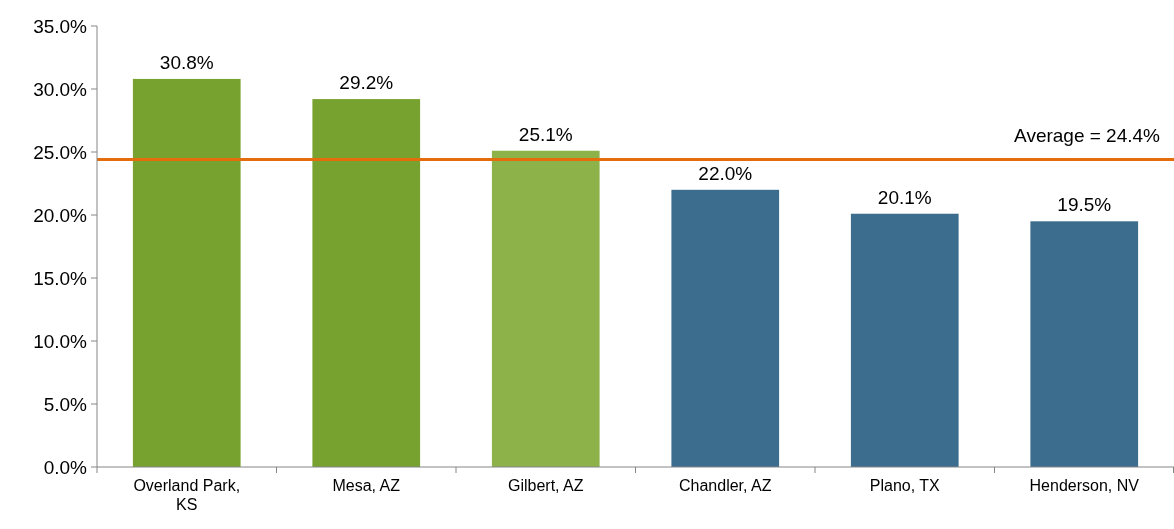  What do you see at coordinates (545, 134) in the screenshot?
I see `data-label: 25.1%` at bounding box center [545, 134].